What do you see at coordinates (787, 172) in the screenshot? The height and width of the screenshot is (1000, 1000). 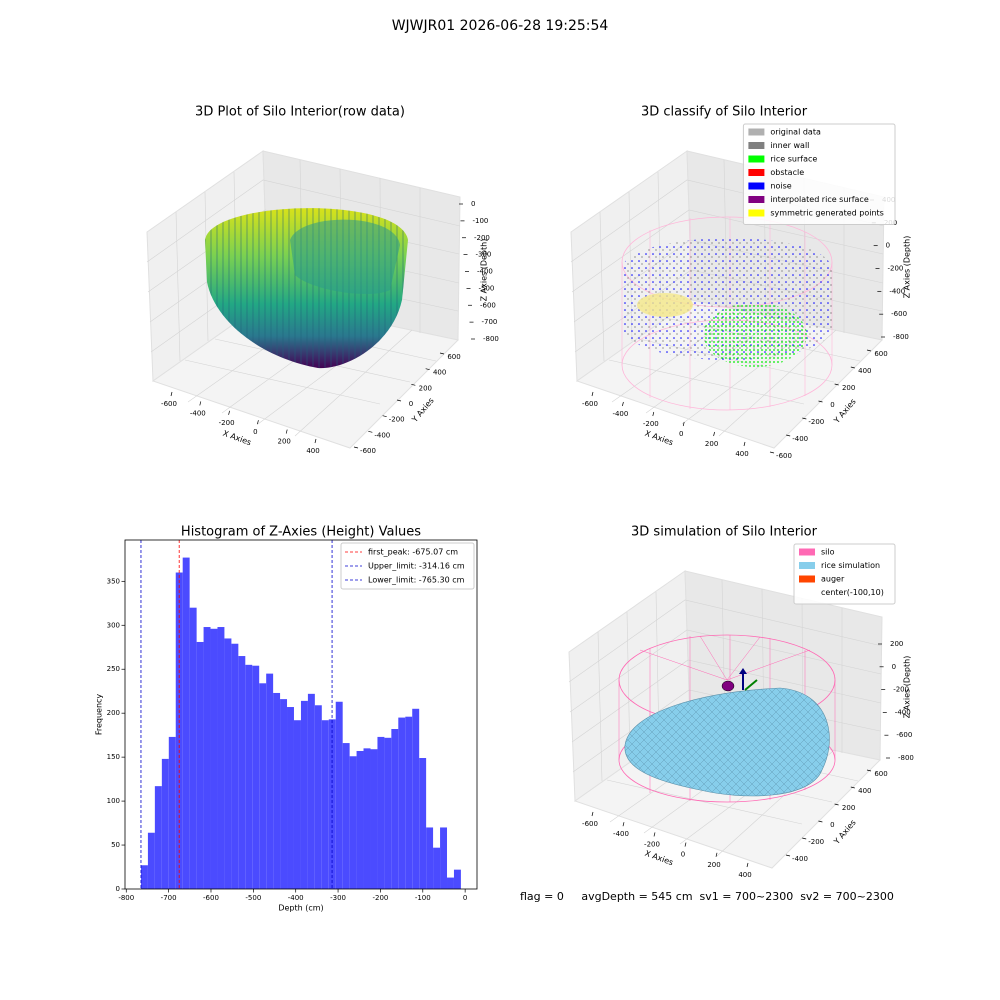 I see `legend-label: obstacle` at bounding box center [787, 172].